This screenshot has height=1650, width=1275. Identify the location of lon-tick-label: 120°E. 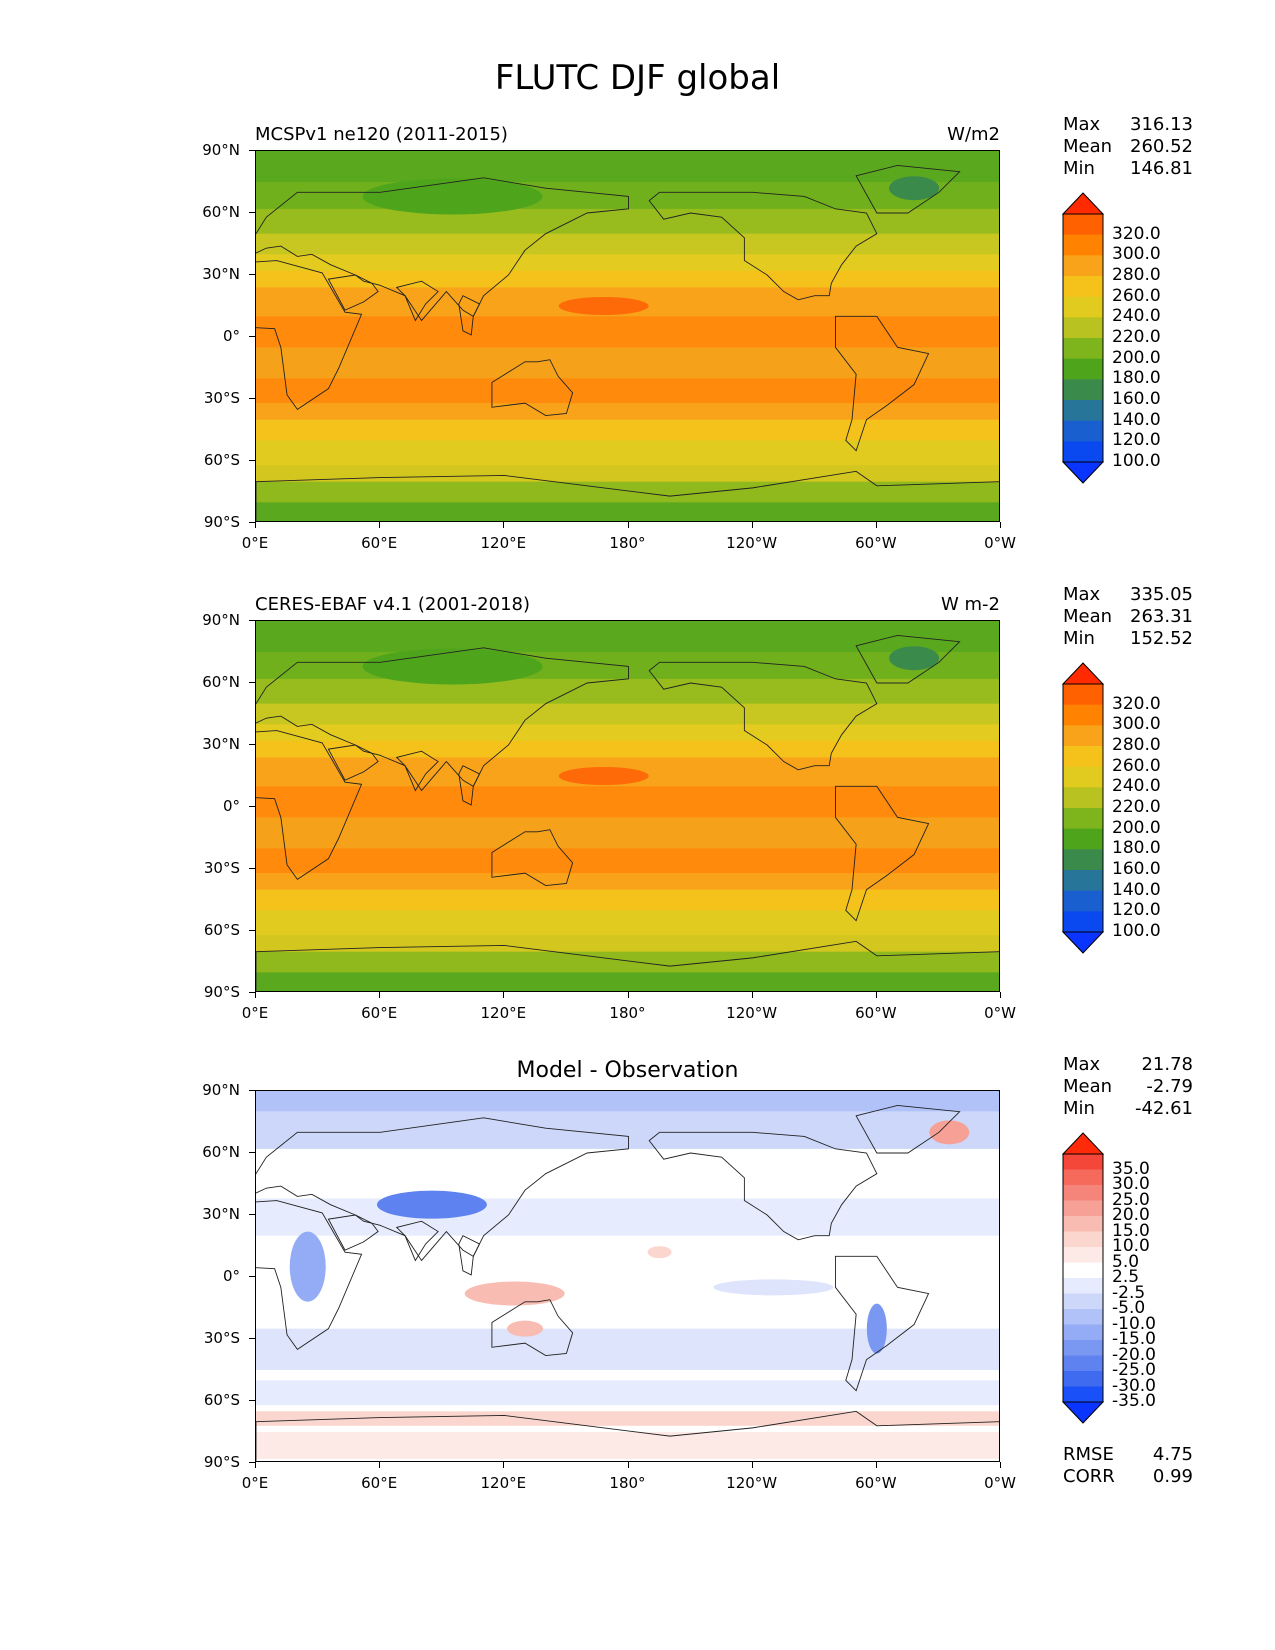
(503, 1483).